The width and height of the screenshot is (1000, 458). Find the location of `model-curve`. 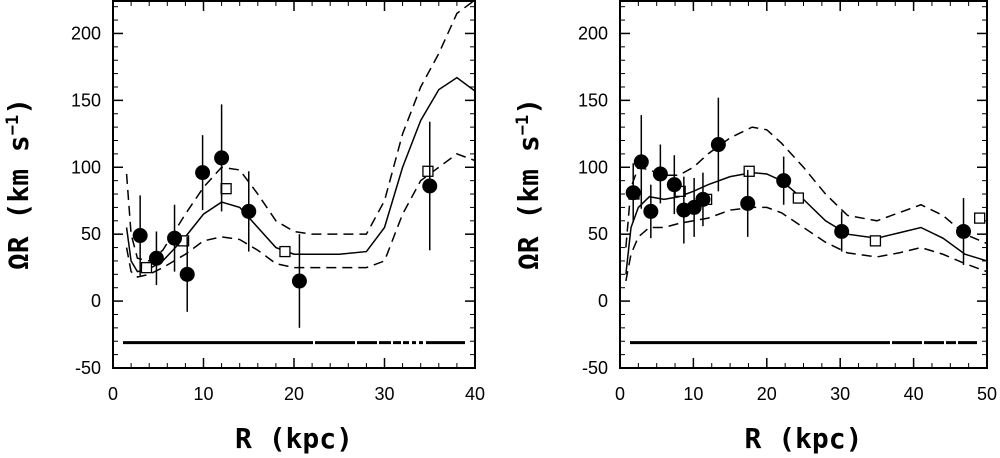

model-curve is located at coordinates (805, 223).